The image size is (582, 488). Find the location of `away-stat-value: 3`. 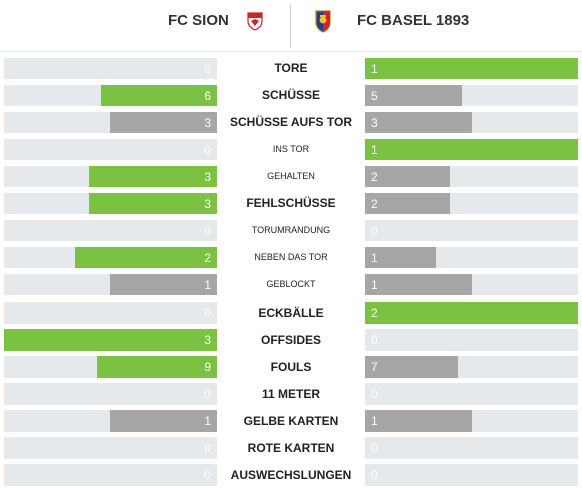

away-stat-value: 3 is located at coordinates (374, 123).